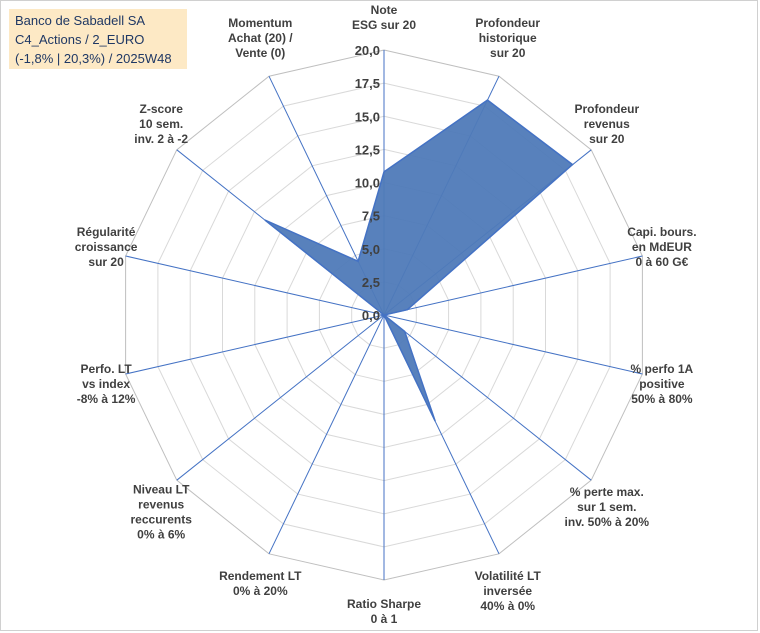  I want to click on axis-label: Rendement LT 0% à 20%, so click(260, 583).